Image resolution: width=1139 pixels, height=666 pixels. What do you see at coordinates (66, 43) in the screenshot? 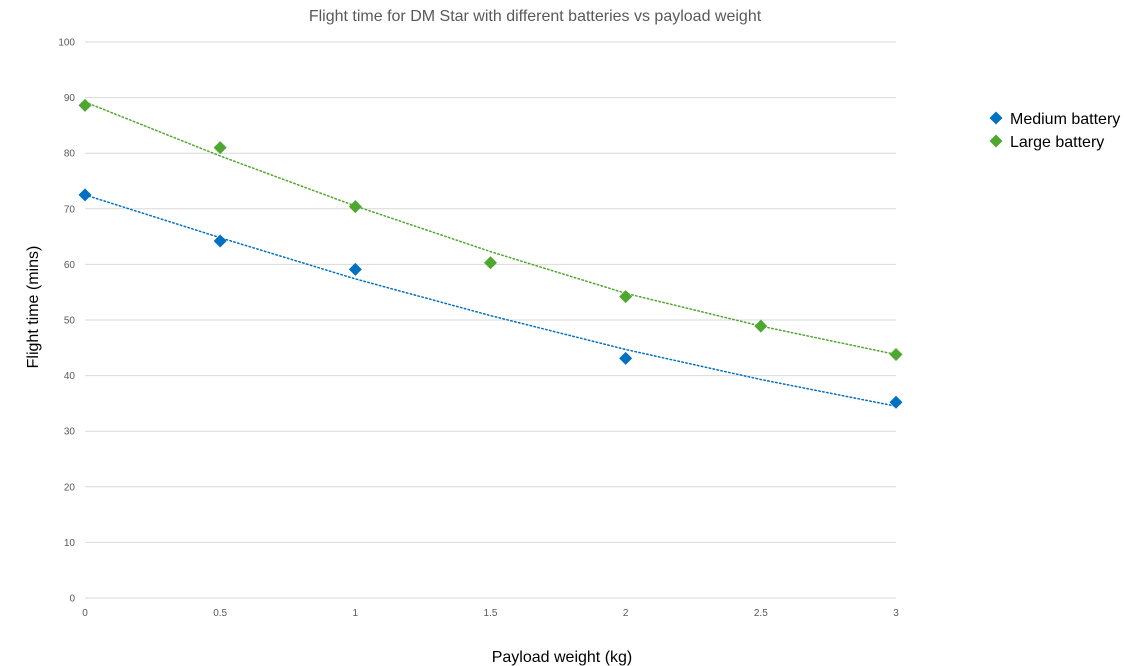
I see `y-tick-label: 100` at bounding box center [66, 43].